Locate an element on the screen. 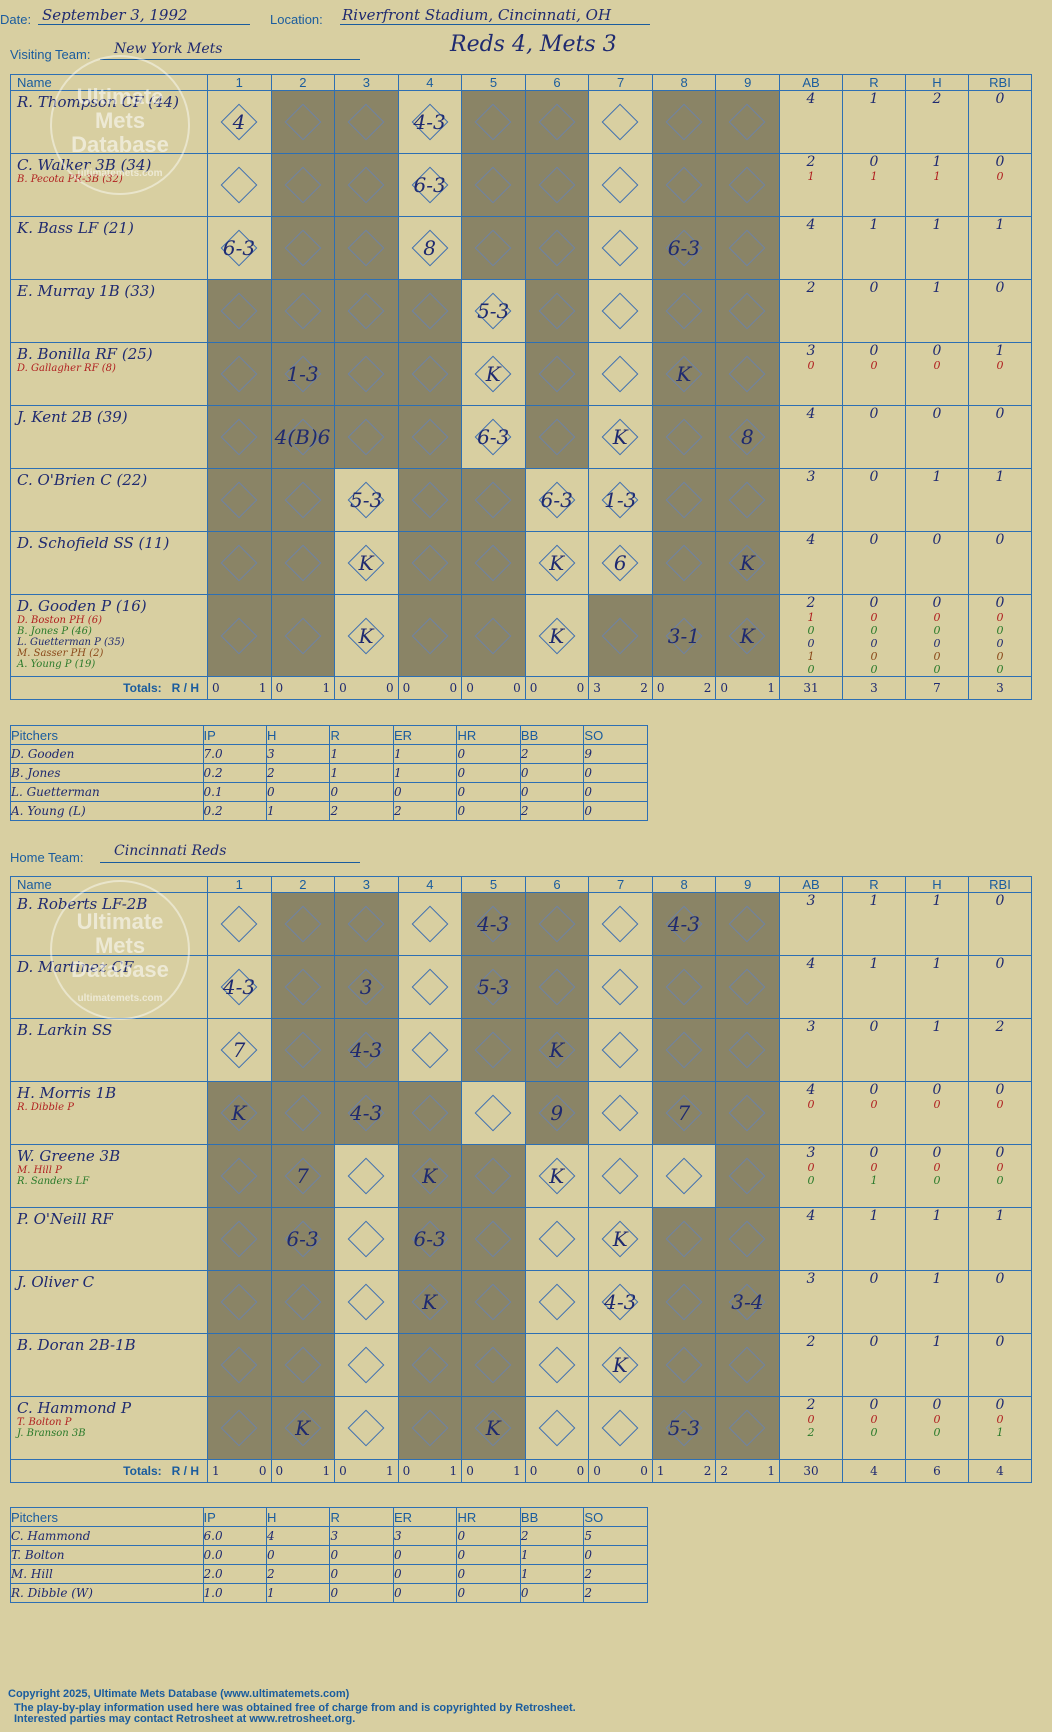 The image size is (1052, 1732). play-result: 1-3 is located at coordinates (620, 500).